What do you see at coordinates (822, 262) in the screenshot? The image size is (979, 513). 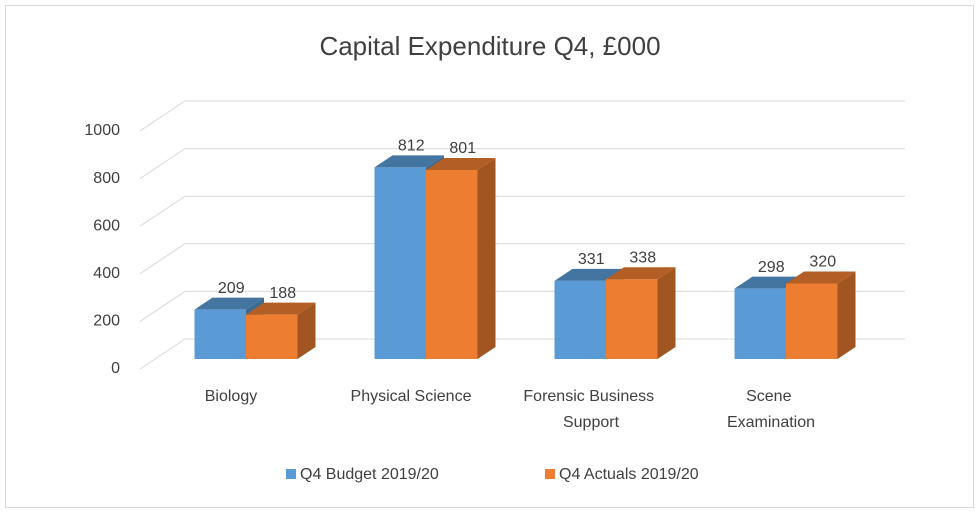 I see `data-label: 320` at bounding box center [822, 262].